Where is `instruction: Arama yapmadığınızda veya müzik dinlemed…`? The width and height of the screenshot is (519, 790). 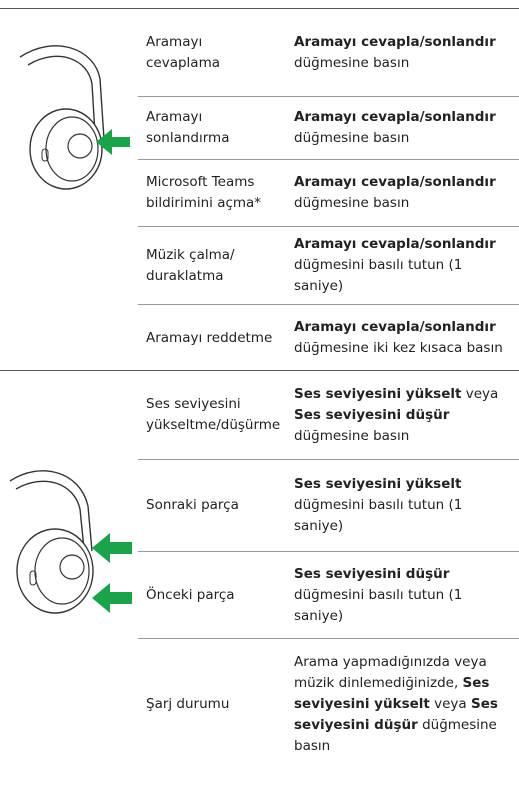
instruction: Arama yapmadığınızda veya müzik dinlemed… is located at coordinates (398, 704).